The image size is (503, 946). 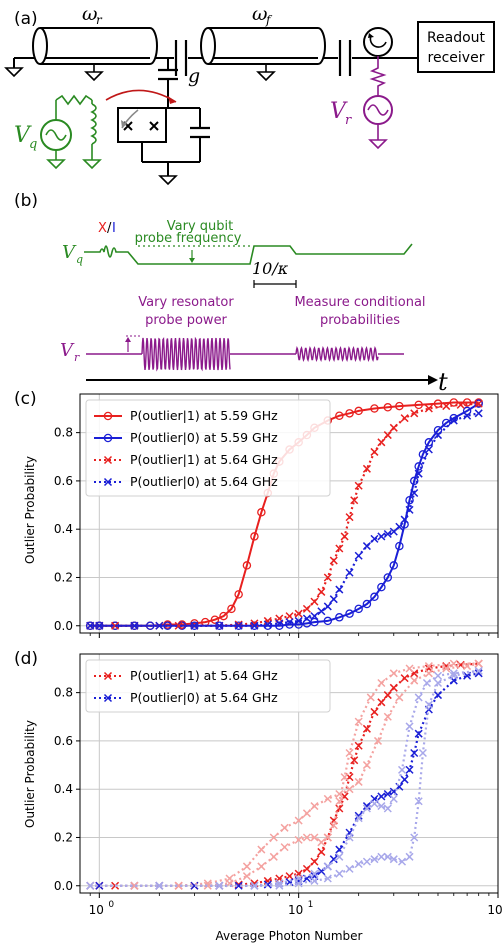 What do you see at coordinates (26, 201) in the screenshot?
I see `panel-label-b: (b)` at bounding box center [26, 201].